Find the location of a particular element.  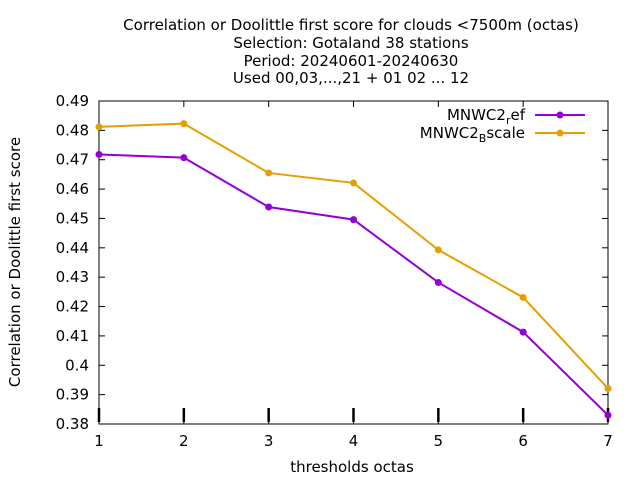

y-tick-label: 0.43 is located at coordinates (72, 277).